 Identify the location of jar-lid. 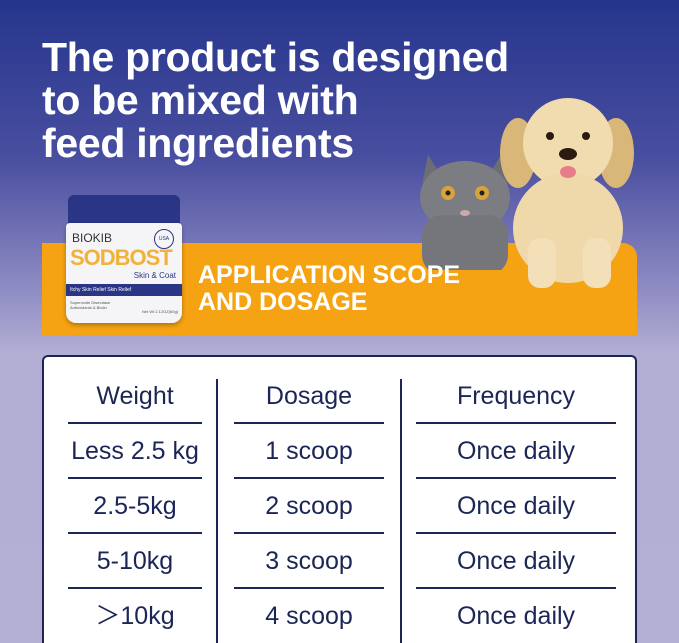
(124, 210).